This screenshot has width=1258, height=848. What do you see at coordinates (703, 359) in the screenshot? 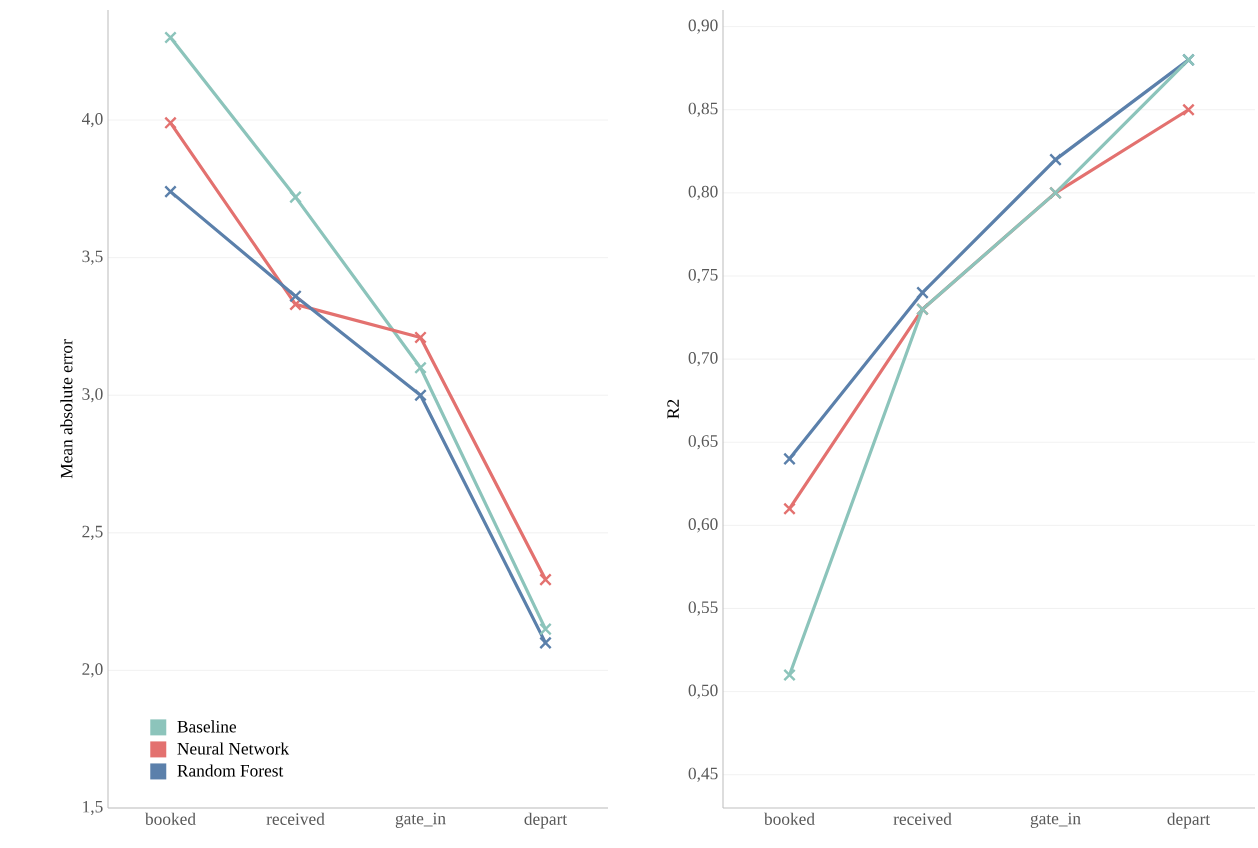
I see `y-tick-label: 0,70` at bounding box center [703, 359].